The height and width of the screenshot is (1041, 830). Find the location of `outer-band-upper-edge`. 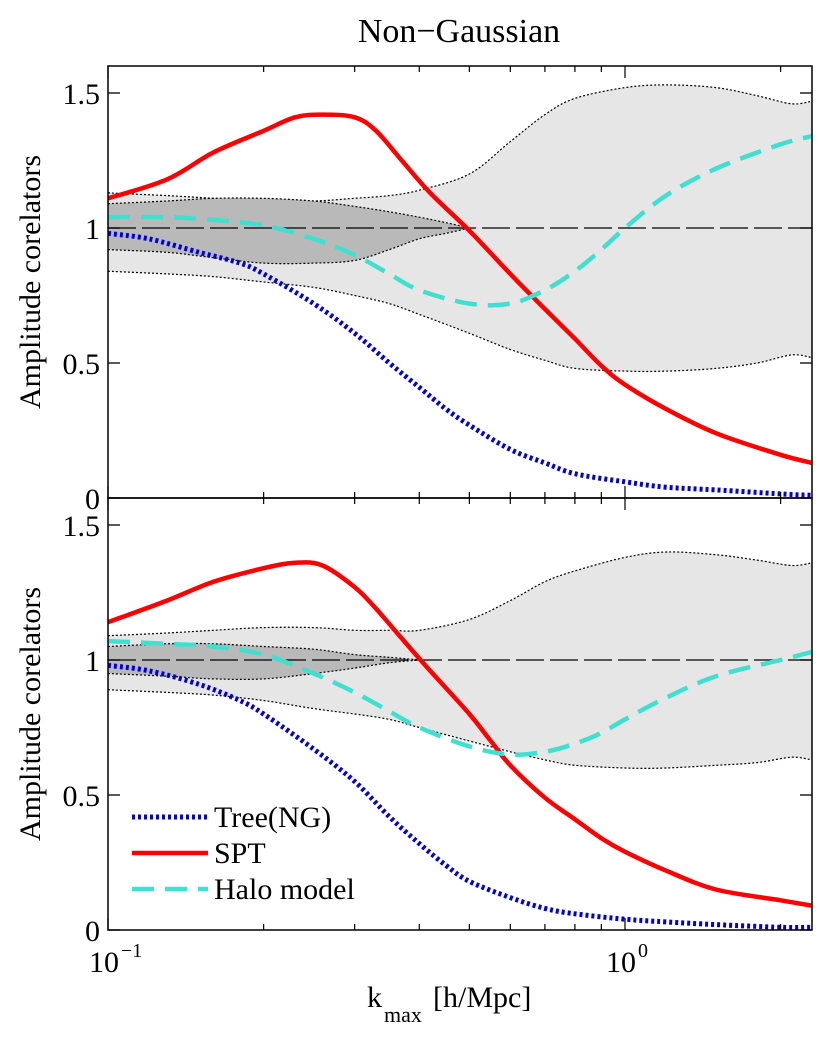

outer-band-upper-edge is located at coordinates (460, 143).